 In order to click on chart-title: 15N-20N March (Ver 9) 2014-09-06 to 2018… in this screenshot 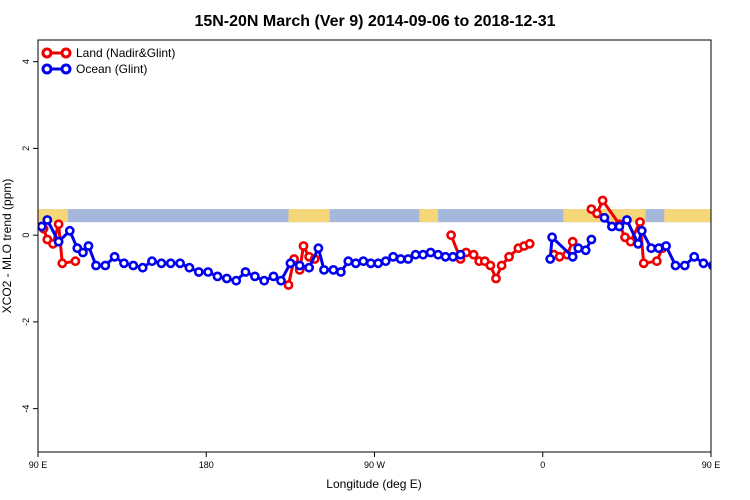, I will do `click(374, 21)`.